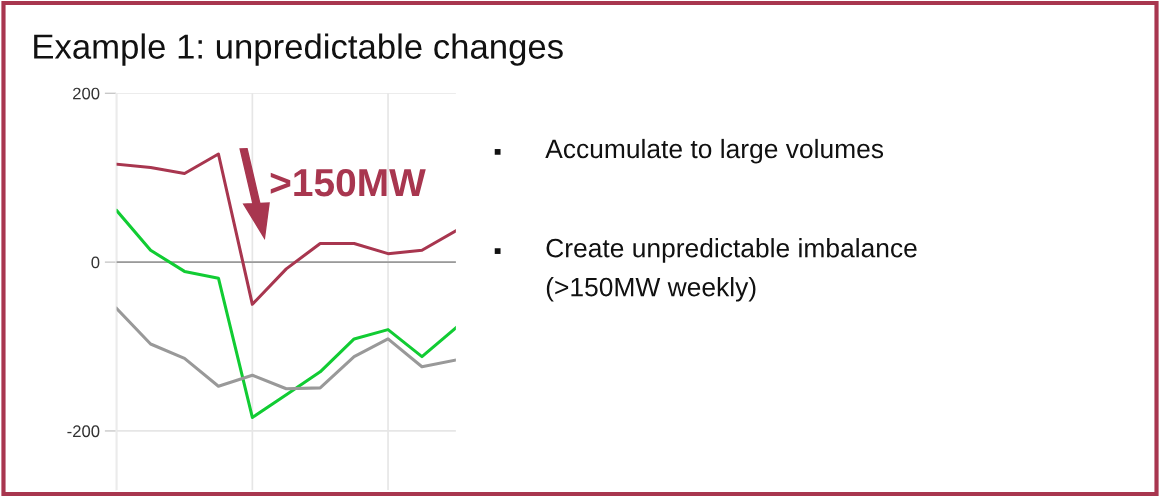 The image size is (1160, 496). I want to click on y-tick-label: -200, so click(83, 431).